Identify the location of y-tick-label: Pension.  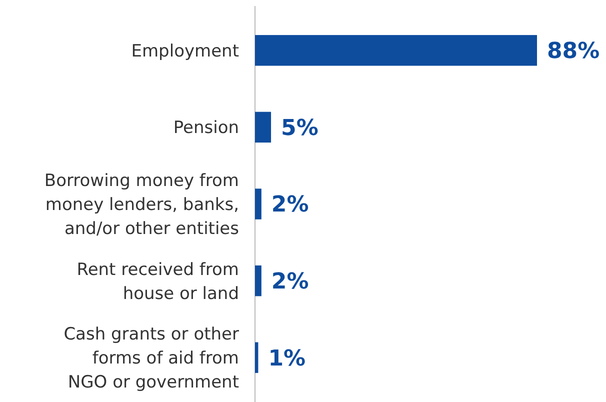
(206, 128).